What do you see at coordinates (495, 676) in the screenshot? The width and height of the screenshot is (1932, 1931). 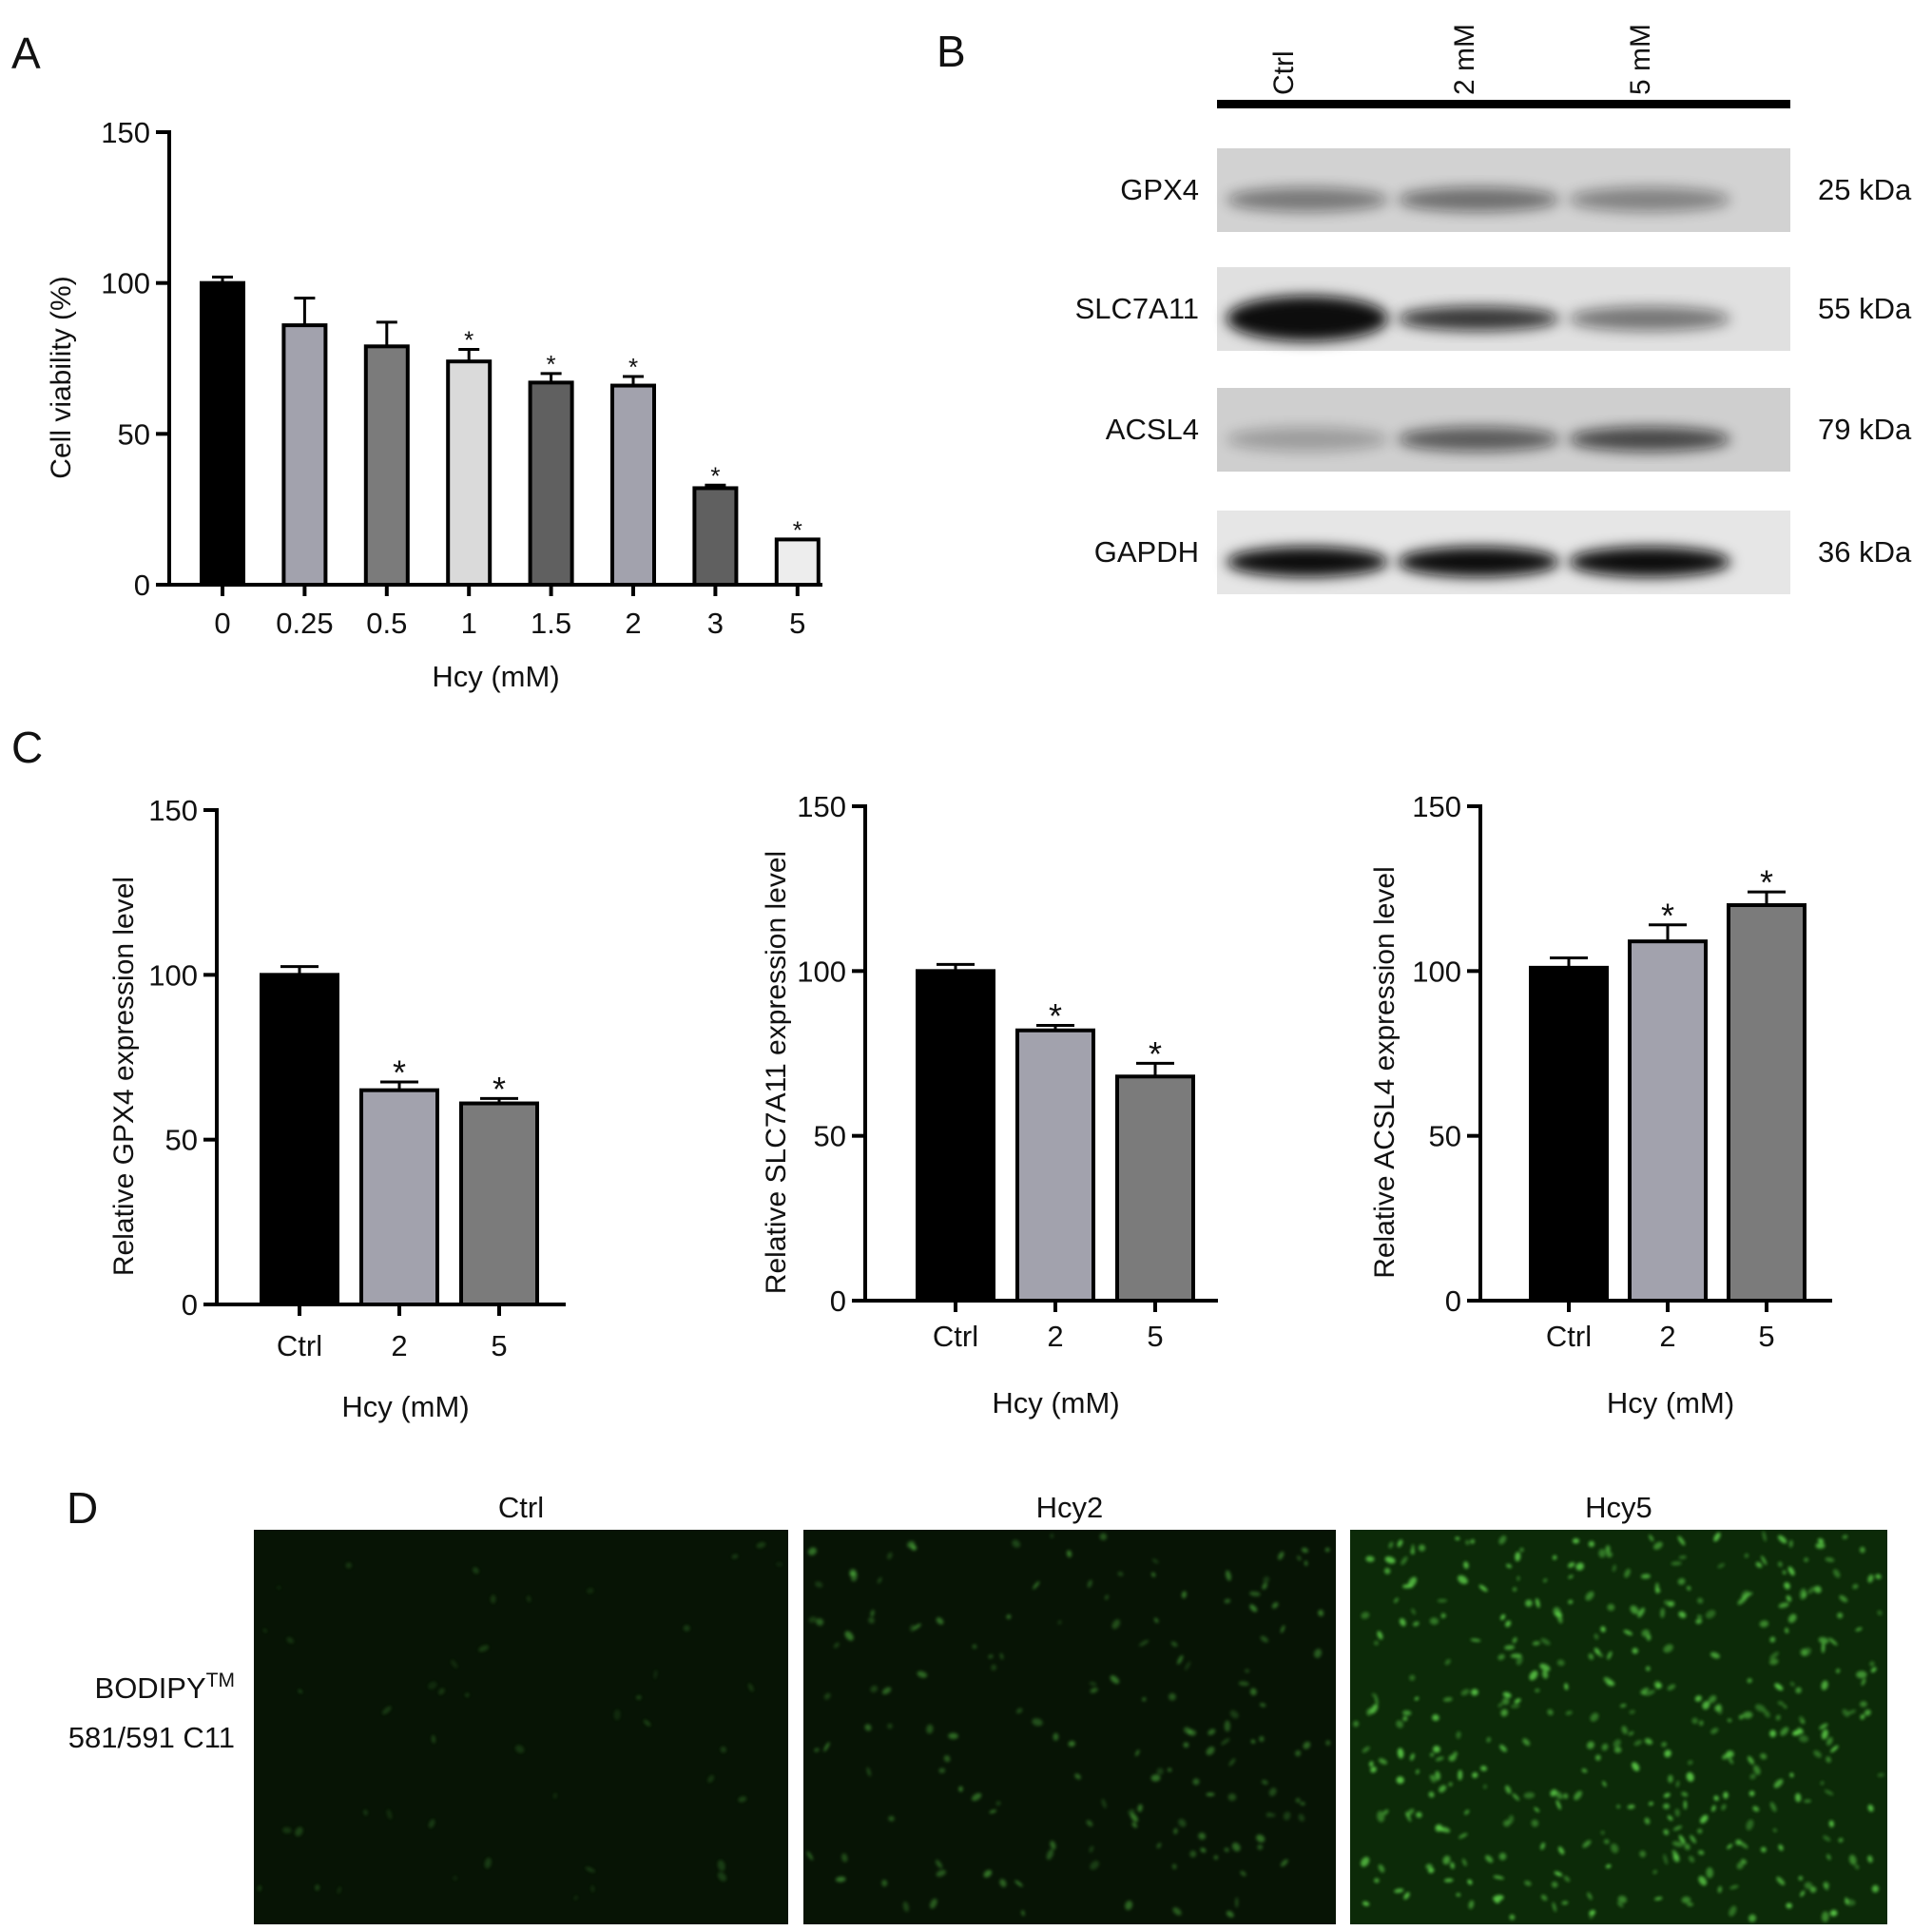 I see `x-axis-label: Hcy (mM)` at bounding box center [495, 676].